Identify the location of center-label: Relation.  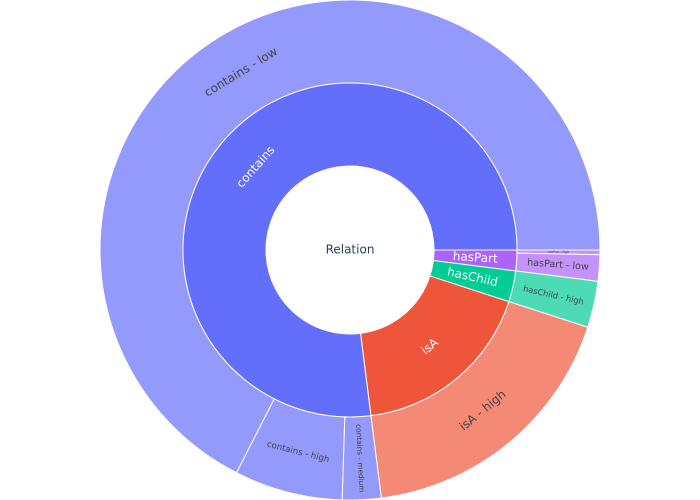
(350, 250).